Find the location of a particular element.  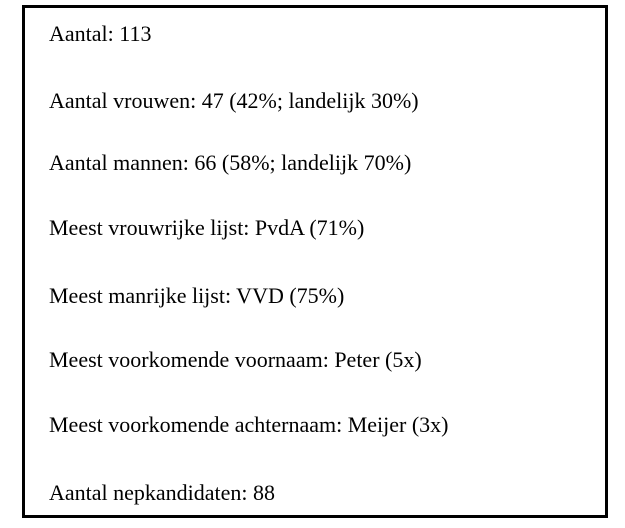

stat-line: Aantal: 113 is located at coordinates (100, 33).